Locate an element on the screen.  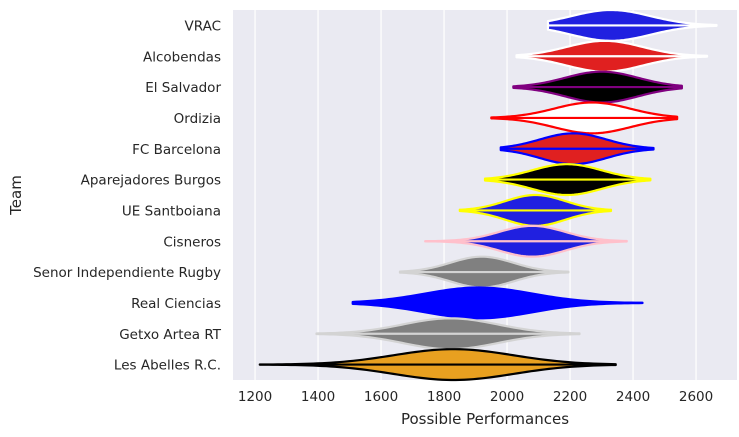
x-tick-label: 1400 is located at coordinates (318, 397).